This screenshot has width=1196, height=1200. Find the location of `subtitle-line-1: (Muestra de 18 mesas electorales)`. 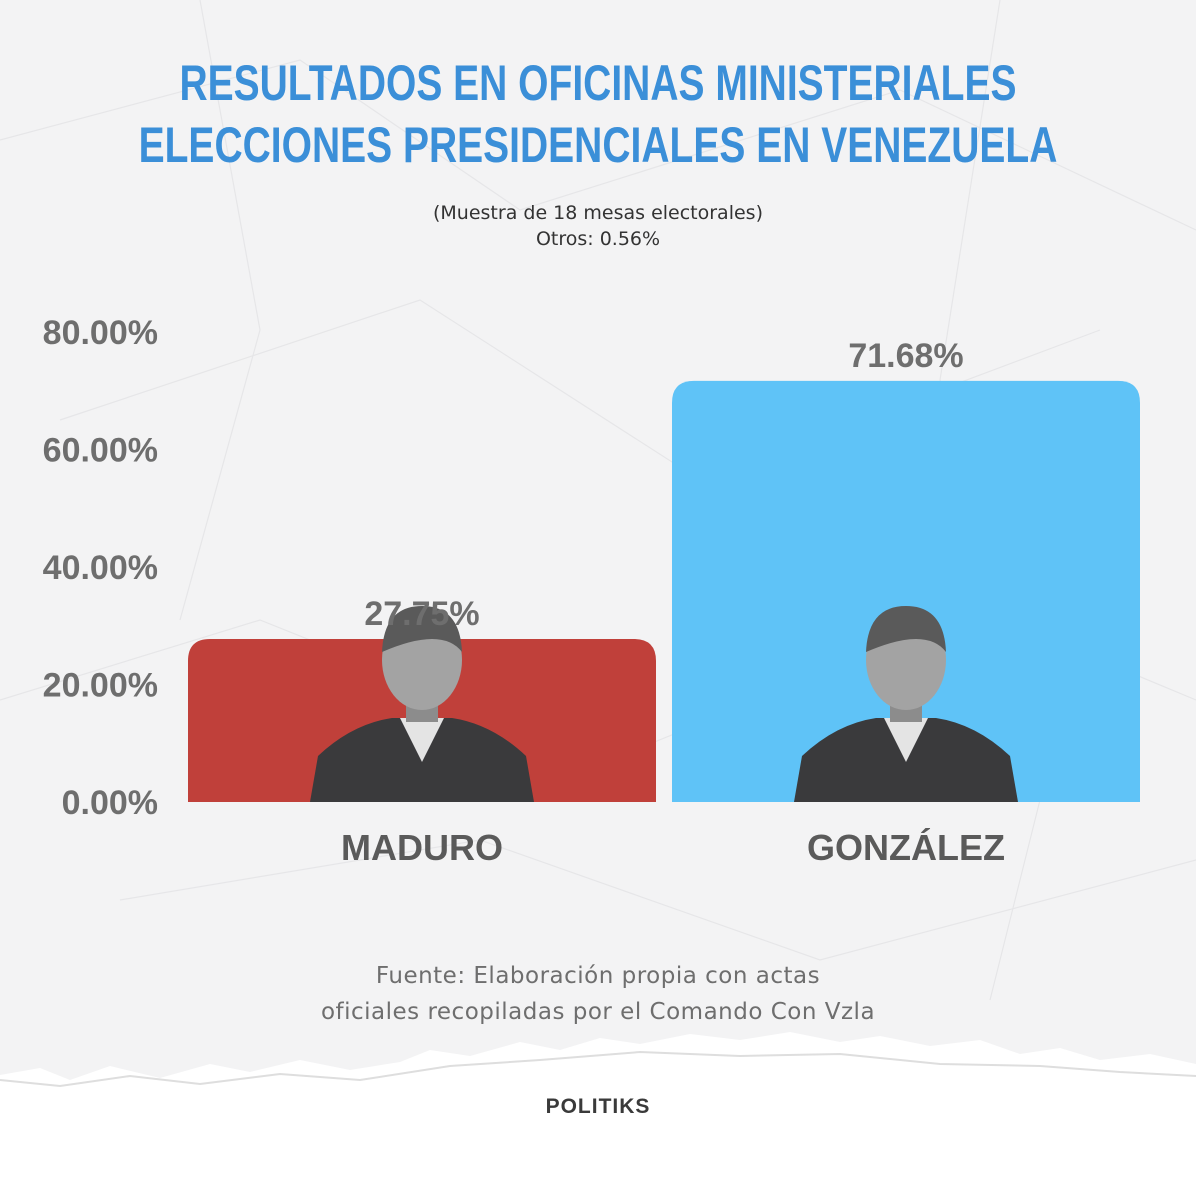

subtitle-line-1: (Muestra de 18 mesas electorales) is located at coordinates (598, 213).